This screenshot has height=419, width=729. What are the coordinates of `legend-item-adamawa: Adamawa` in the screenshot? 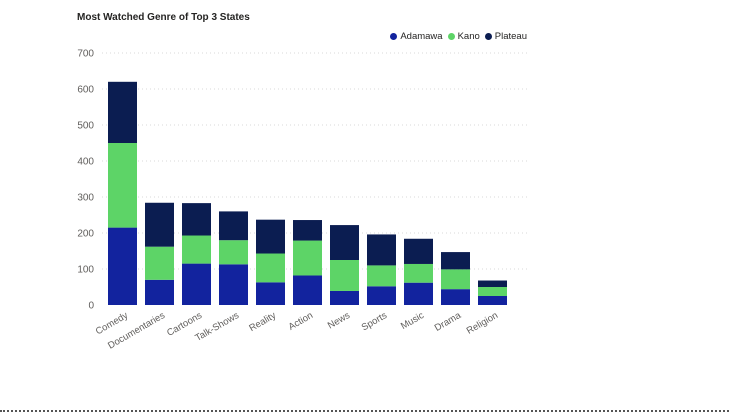 It's located at (416, 36).